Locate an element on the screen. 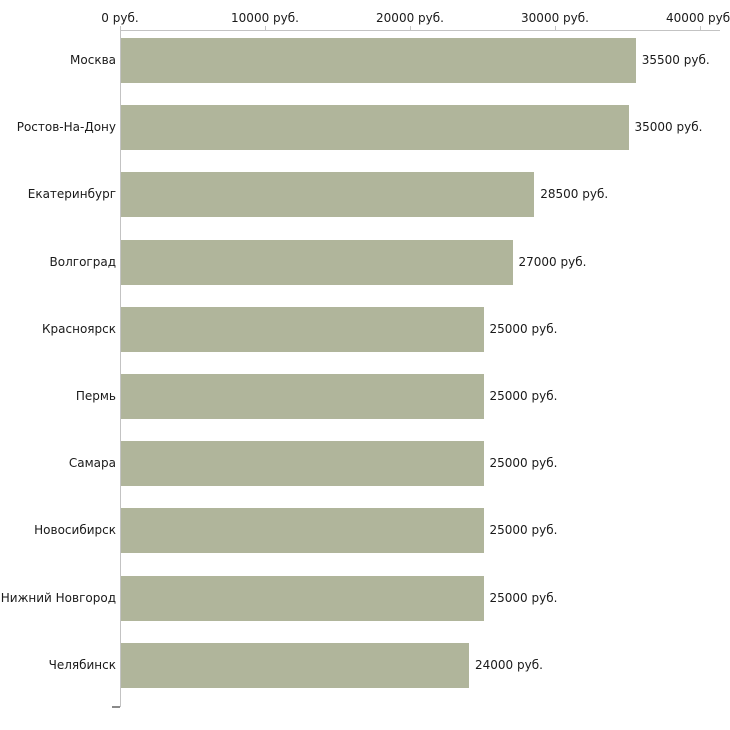 This screenshot has width=730, height=730. bar-row: Ростов-На-Дону 35000 руб. is located at coordinates (365, 128).